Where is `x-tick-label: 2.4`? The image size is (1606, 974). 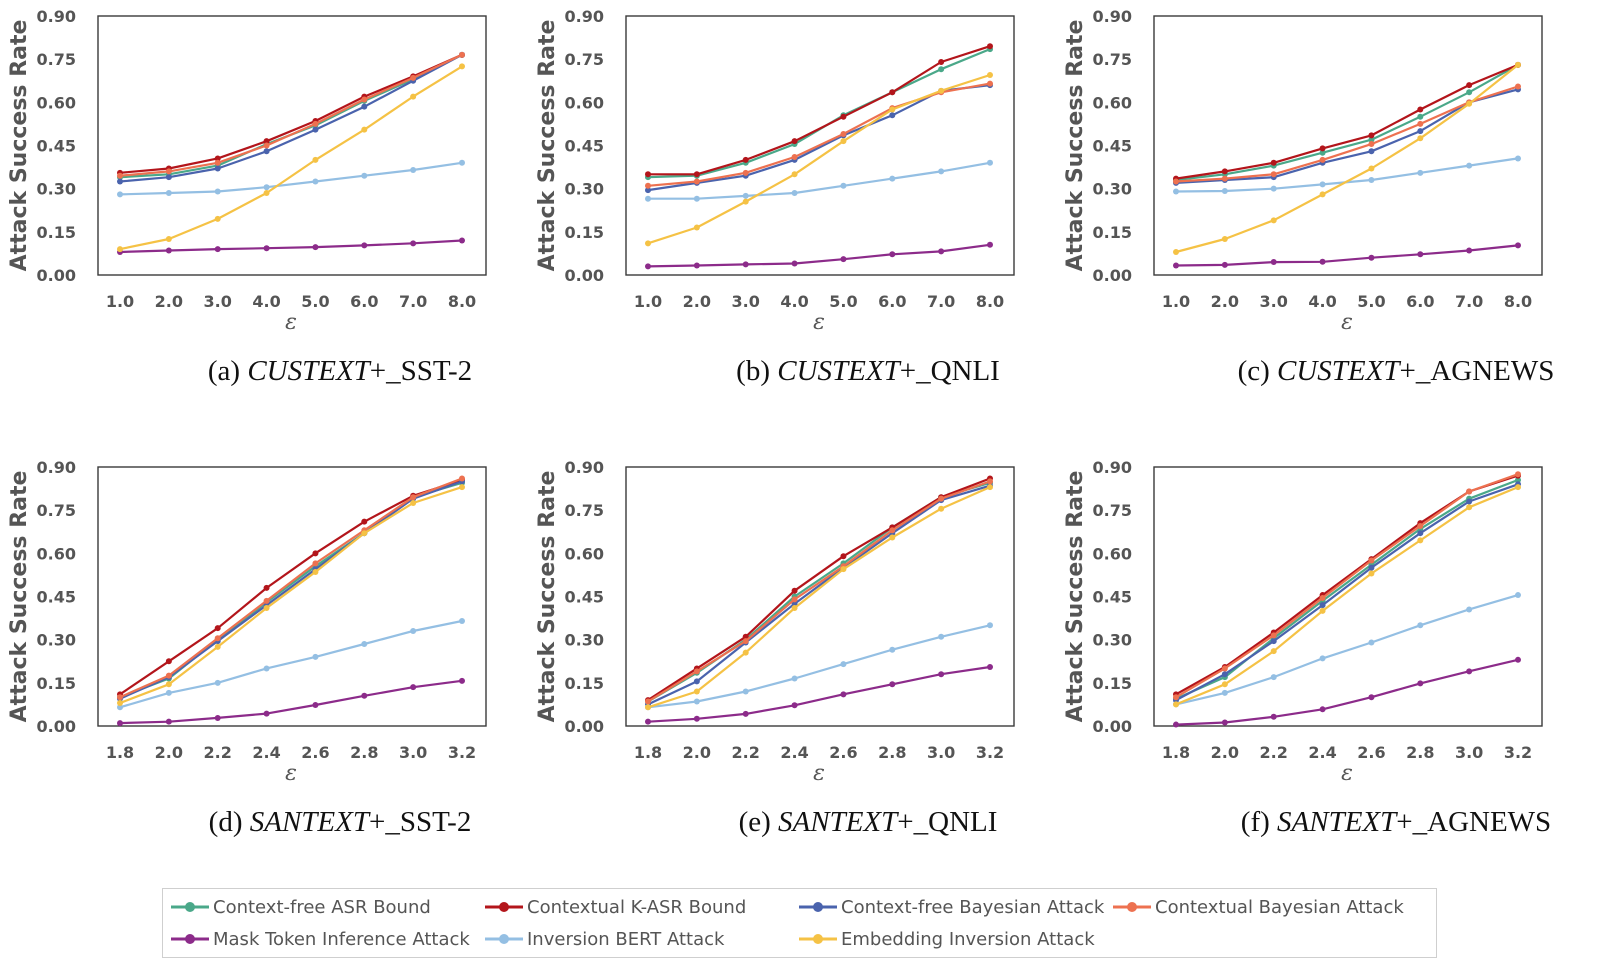
x-tick-label: 2.4 is located at coordinates (1322, 752).